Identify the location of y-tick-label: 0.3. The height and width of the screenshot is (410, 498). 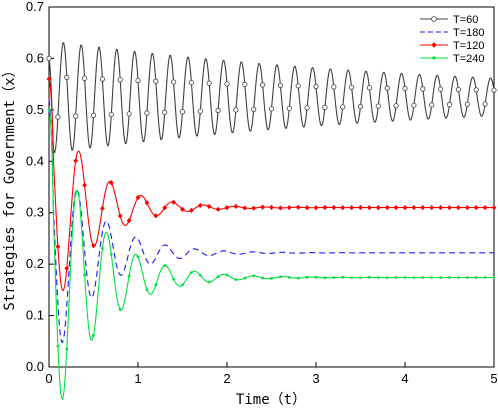
(35, 212).